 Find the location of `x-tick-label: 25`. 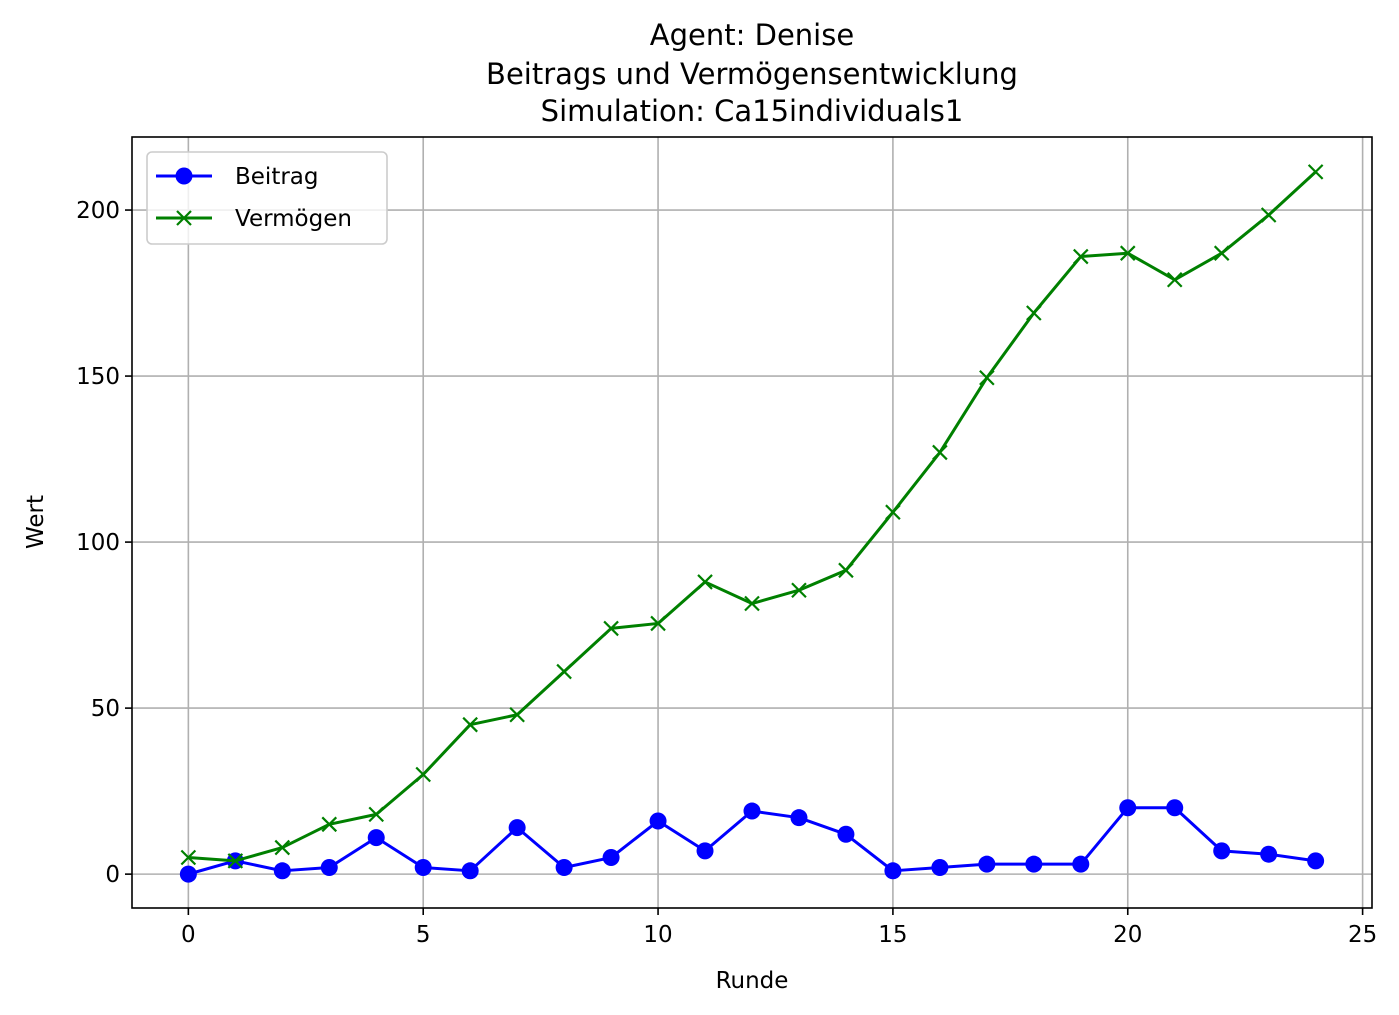

x-tick-label: 25 is located at coordinates (1362, 935).